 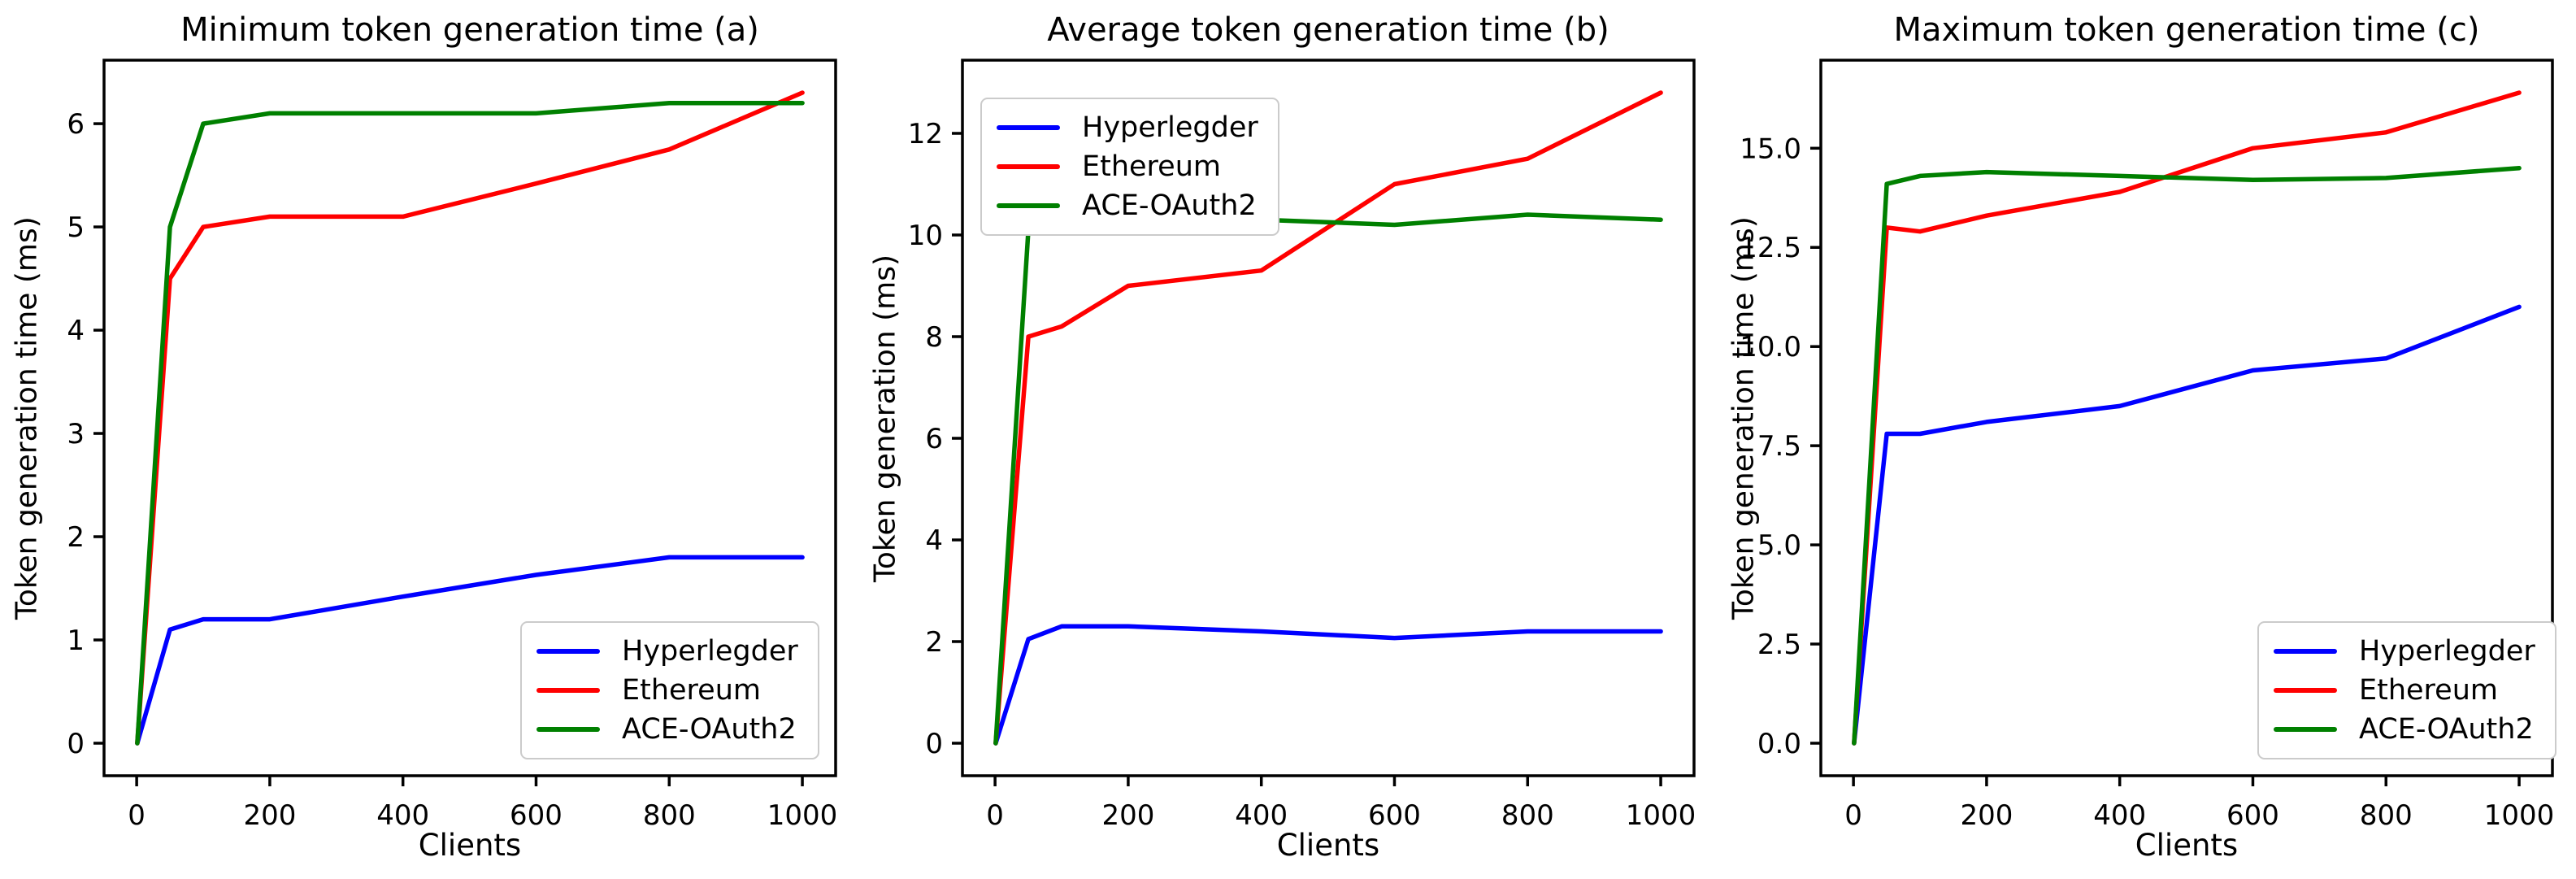 What do you see at coordinates (76, 434) in the screenshot?
I see `y-tick-label: 3` at bounding box center [76, 434].